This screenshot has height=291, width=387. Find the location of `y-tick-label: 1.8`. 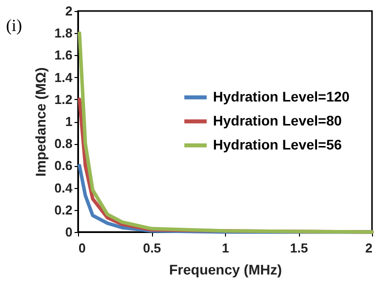

y-tick-label: 1.8 is located at coordinates (63, 33).